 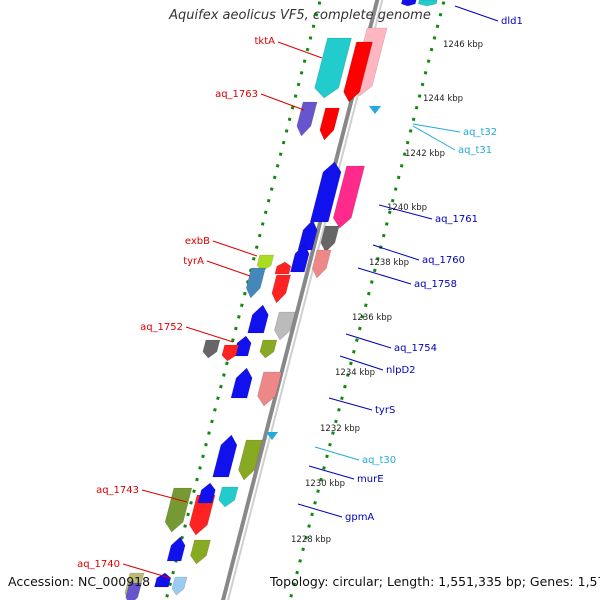 I want to click on label-aq-t31: aq_t31, so click(x=475, y=150).